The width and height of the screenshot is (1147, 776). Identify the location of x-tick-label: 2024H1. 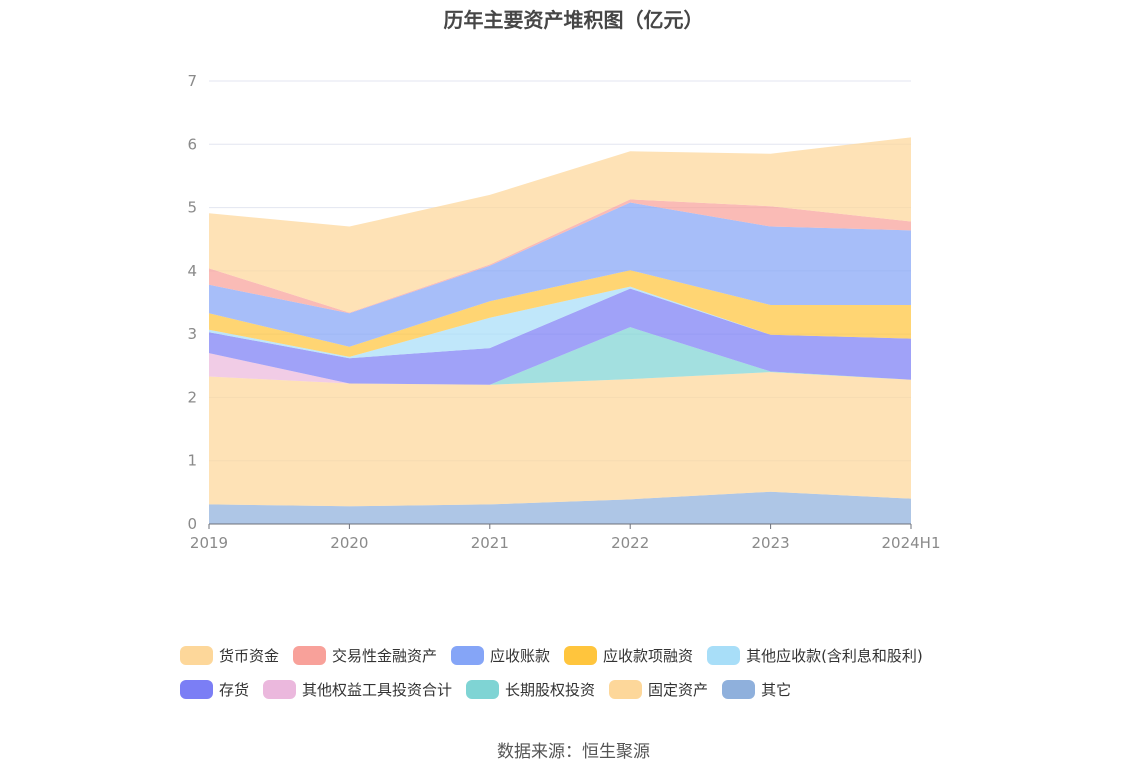
(911, 543).